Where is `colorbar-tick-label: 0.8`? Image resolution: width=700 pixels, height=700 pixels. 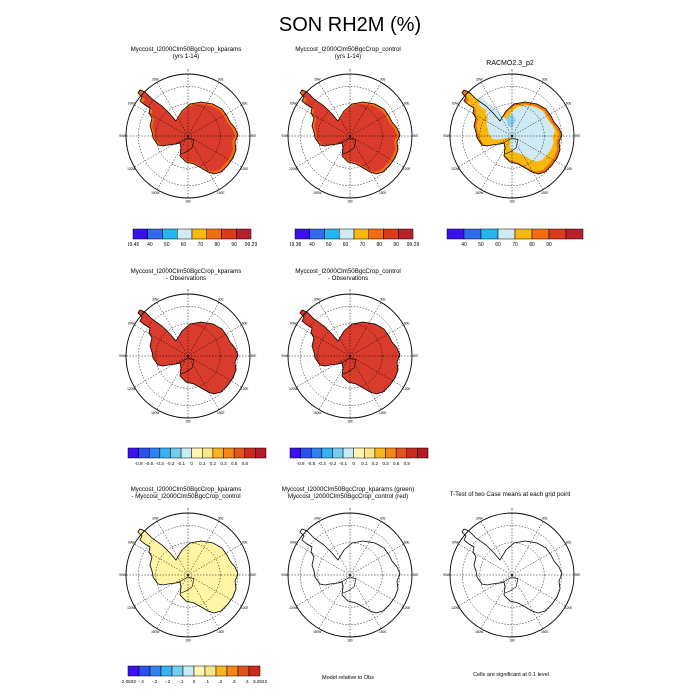 colorbar-tick-label: 0.8 is located at coordinates (245, 463).